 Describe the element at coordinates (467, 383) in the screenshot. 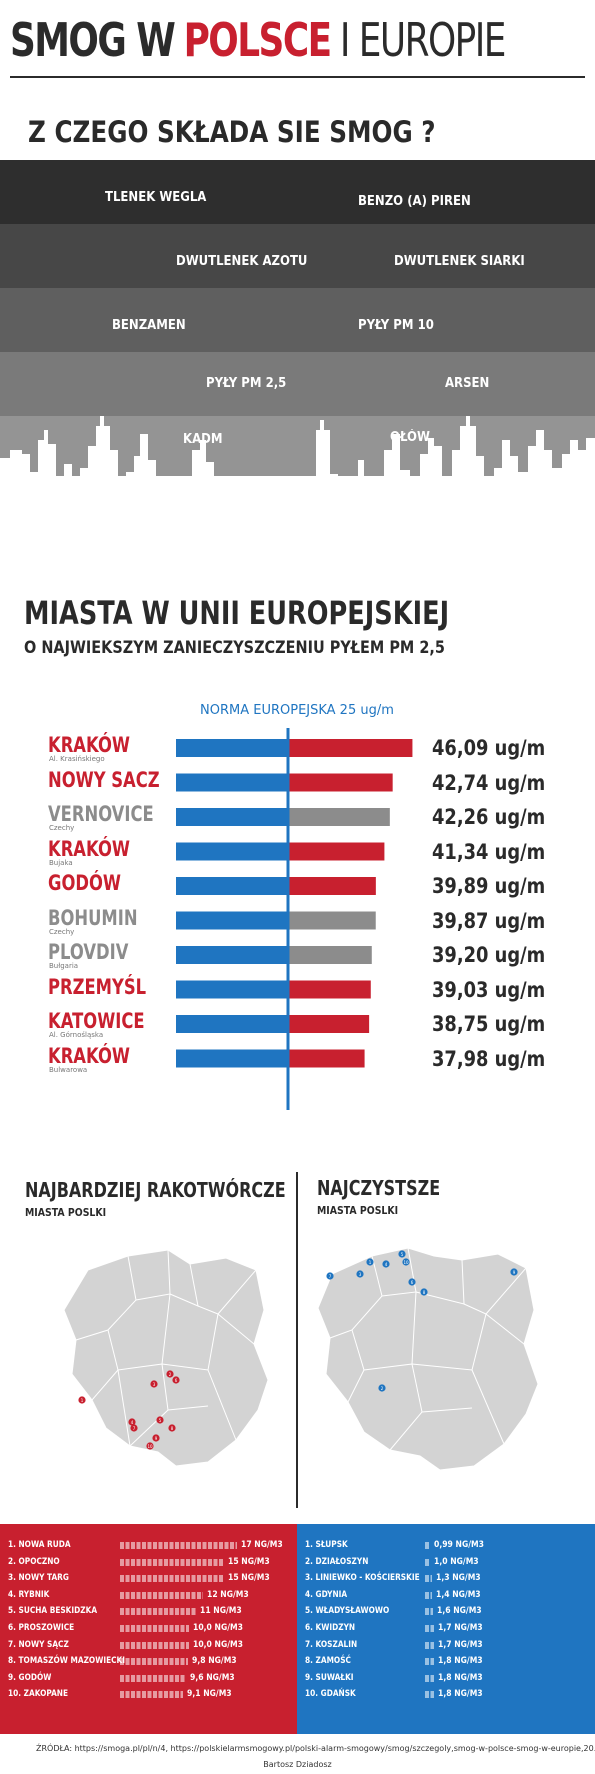

I see `smog-component: ARSEN` at that location.